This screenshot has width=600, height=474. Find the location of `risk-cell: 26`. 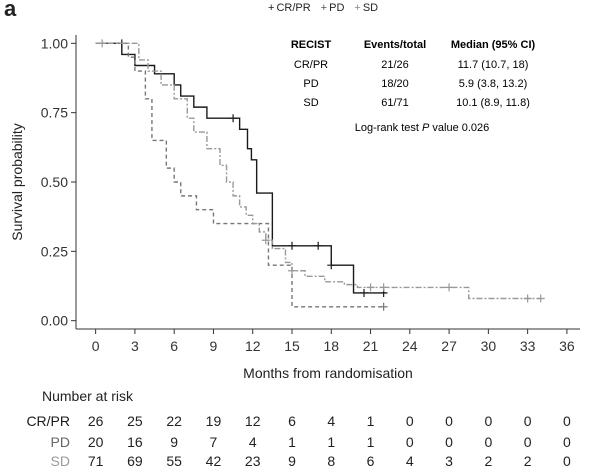

risk-cell: 26 is located at coordinates (95, 421).